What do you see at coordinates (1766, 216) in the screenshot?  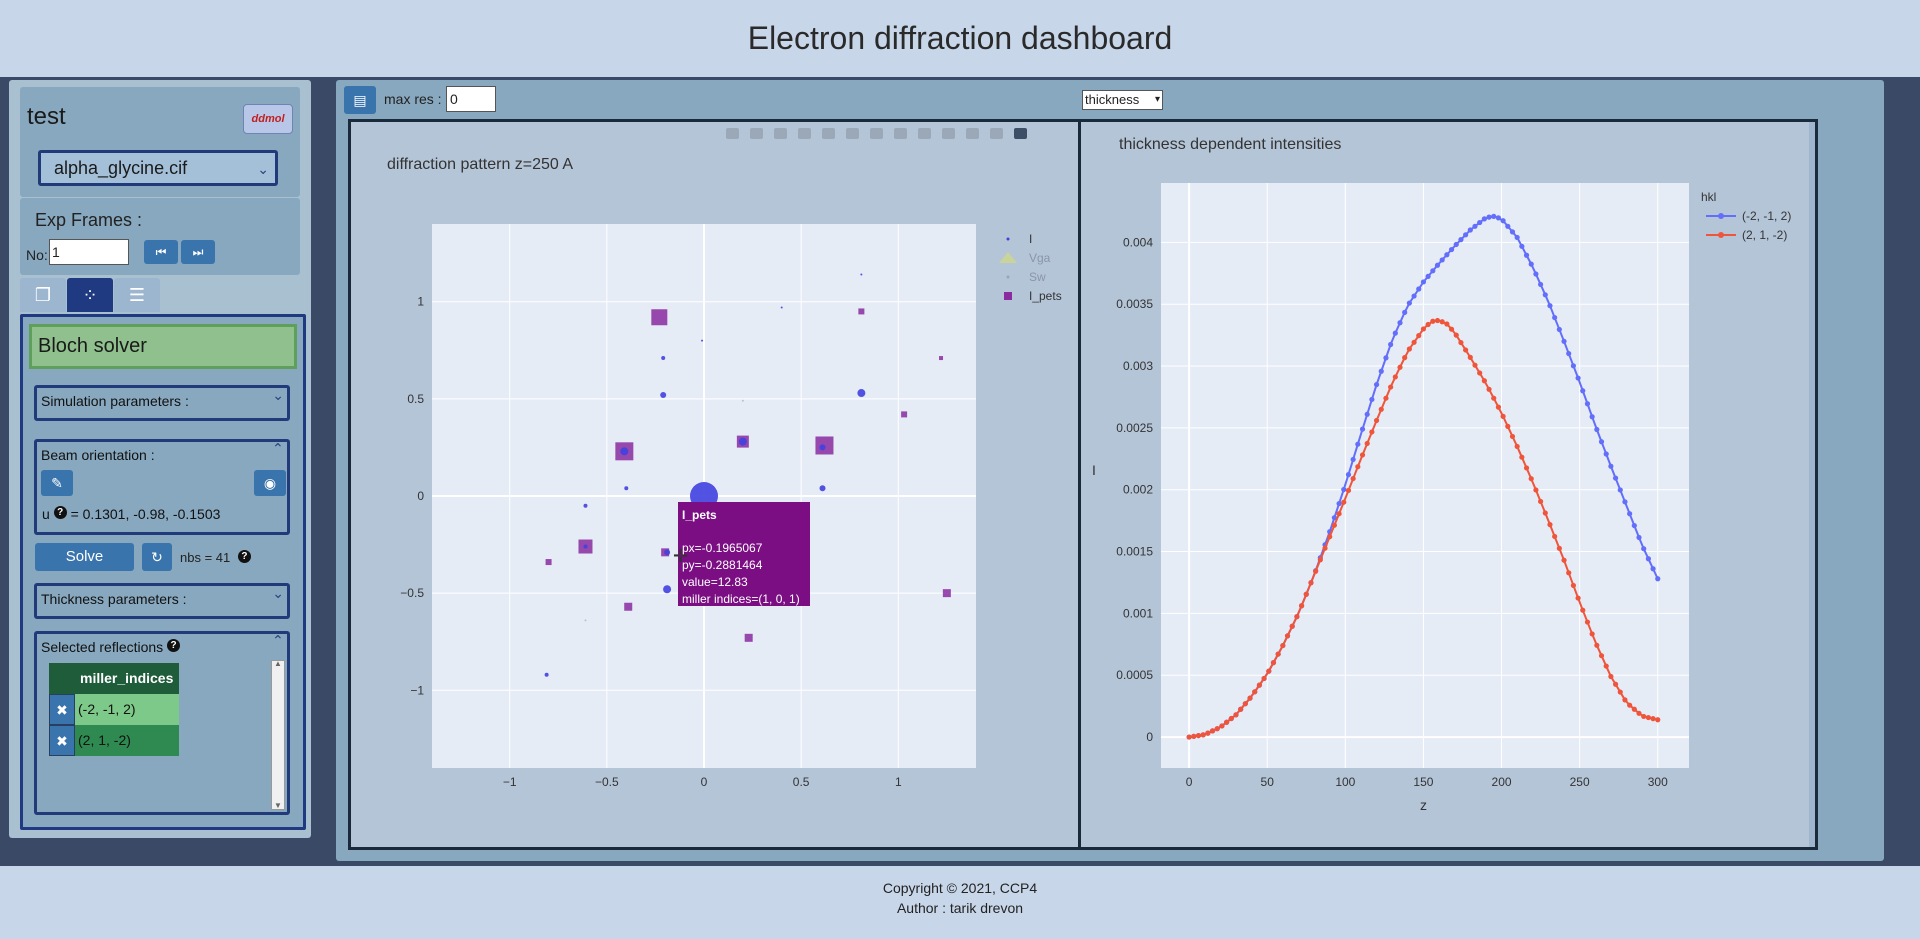 I see `legend-label: (-2, -1, 2)` at bounding box center [1766, 216].